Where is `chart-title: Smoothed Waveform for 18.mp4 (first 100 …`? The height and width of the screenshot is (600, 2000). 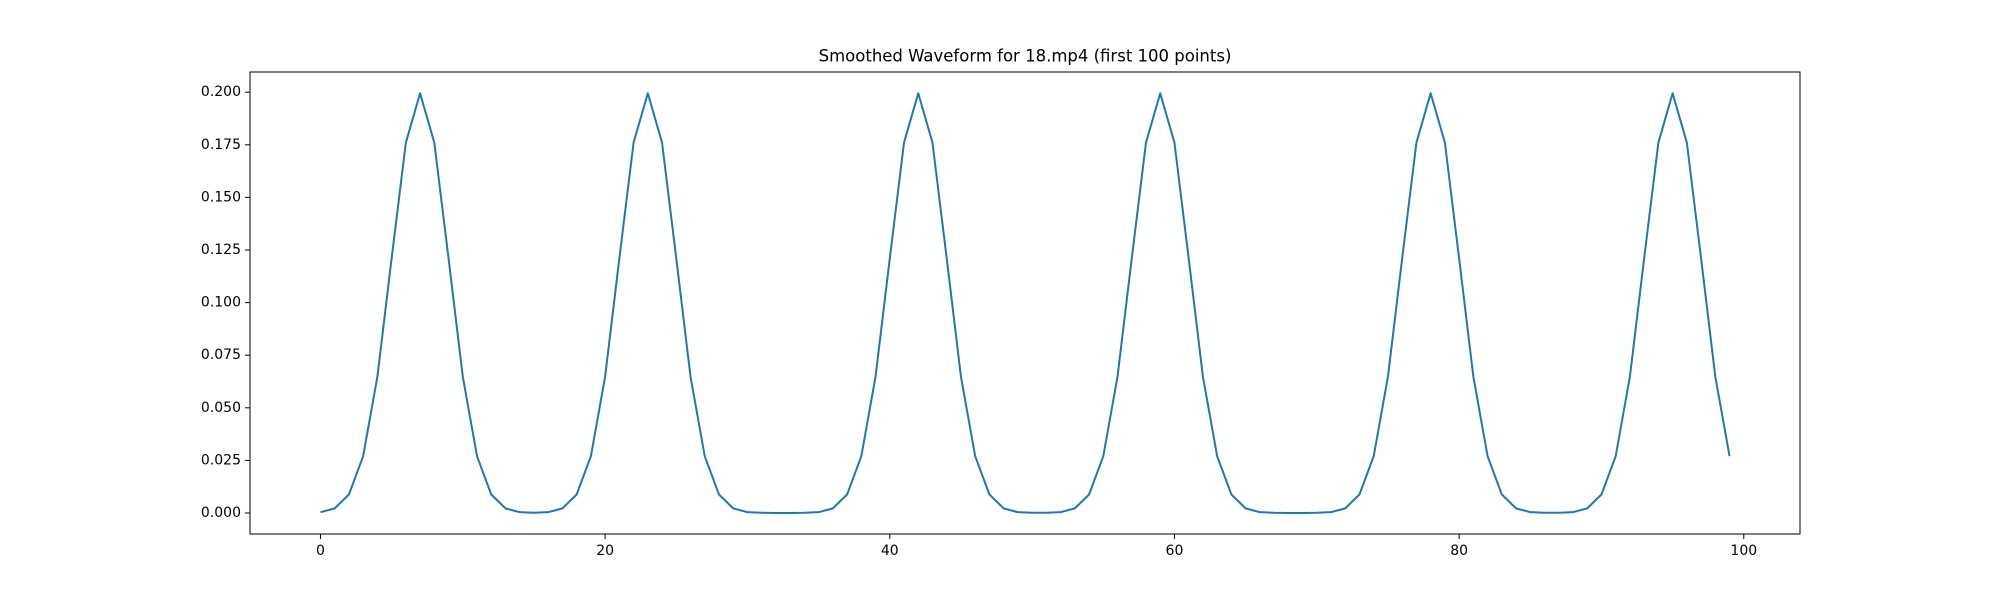
chart-title: Smoothed Waveform for 18.mp4 (first 100 … is located at coordinates (1025, 56).